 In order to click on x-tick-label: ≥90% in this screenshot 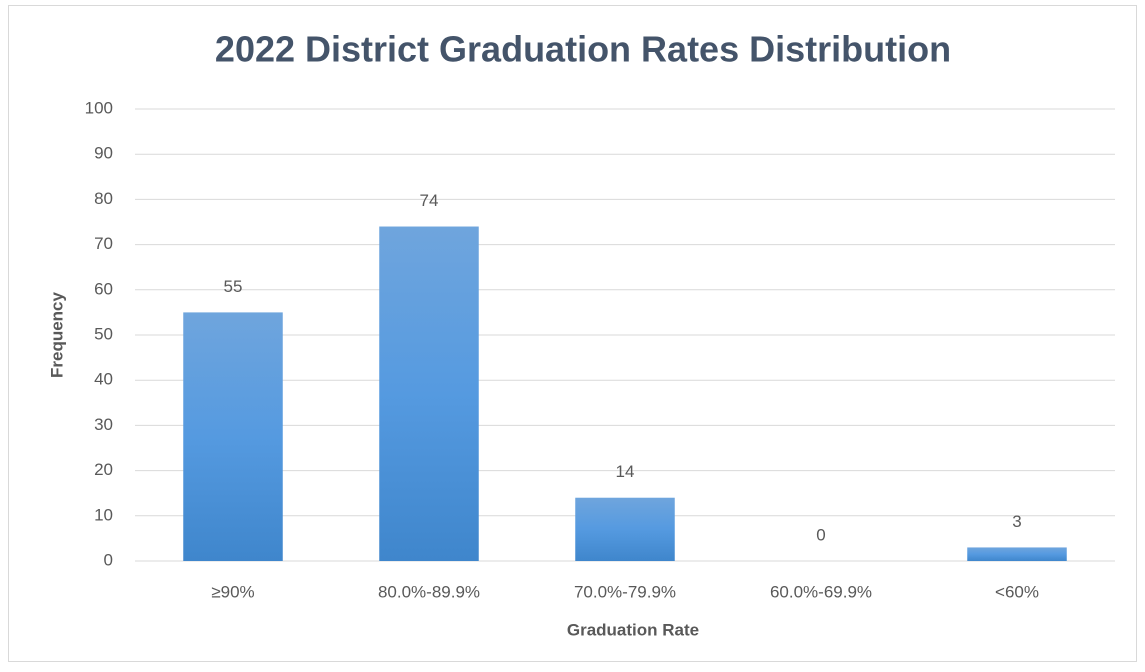, I will do `click(232, 591)`.